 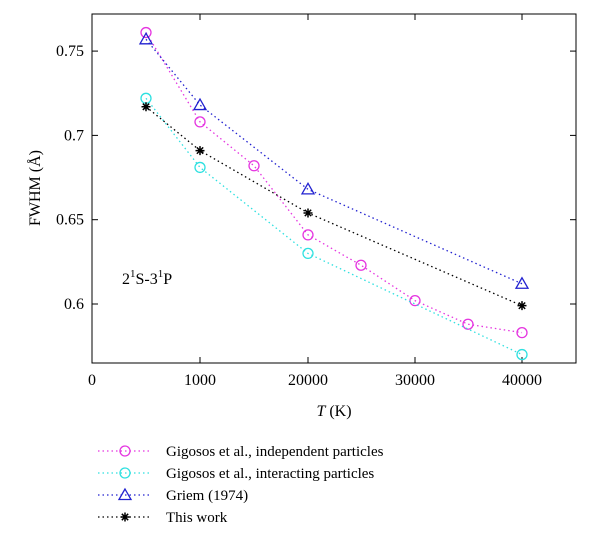 I want to click on legend-label-3: This work, so click(x=197, y=518).